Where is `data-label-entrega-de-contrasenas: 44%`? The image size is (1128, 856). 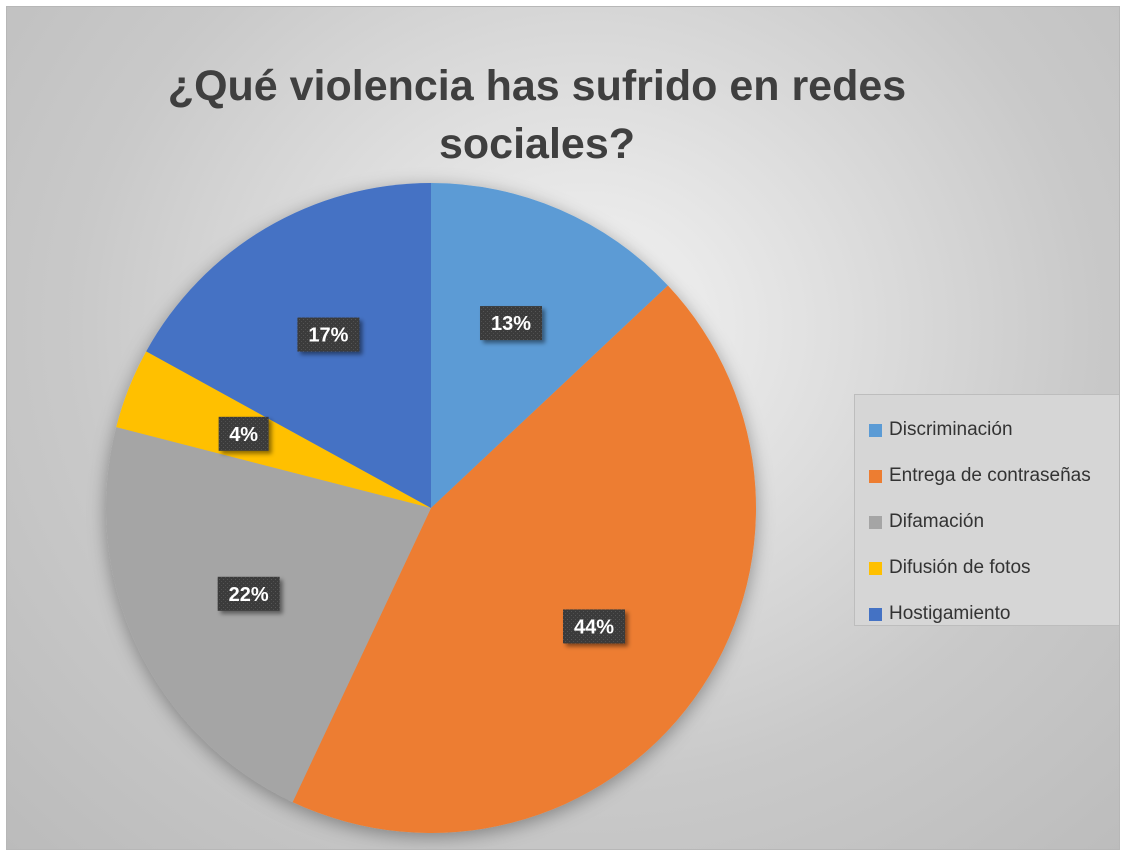 data-label-entrega-de-contrasenas: 44% is located at coordinates (594, 626).